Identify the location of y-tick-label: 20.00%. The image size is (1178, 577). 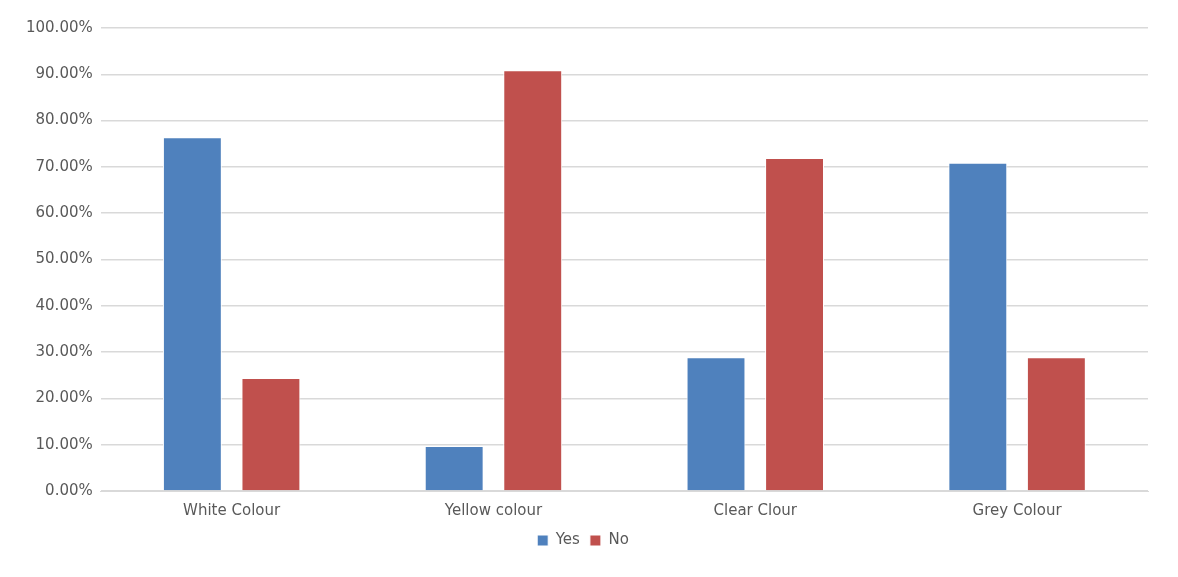
(64, 397).